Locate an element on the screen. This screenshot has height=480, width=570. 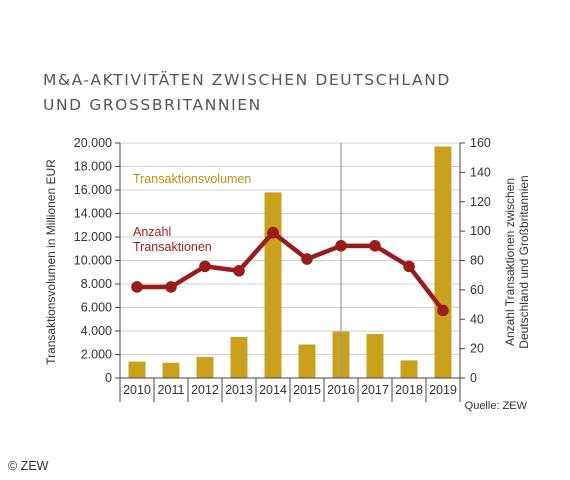
y-left-tick-label: 10.000 is located at coordinates (93, 261).